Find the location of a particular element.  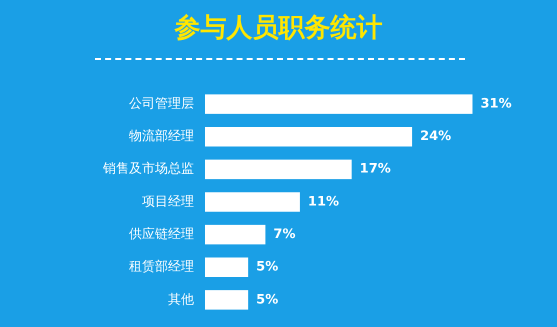

data-label: 24% is located at coordinates (436, 136).